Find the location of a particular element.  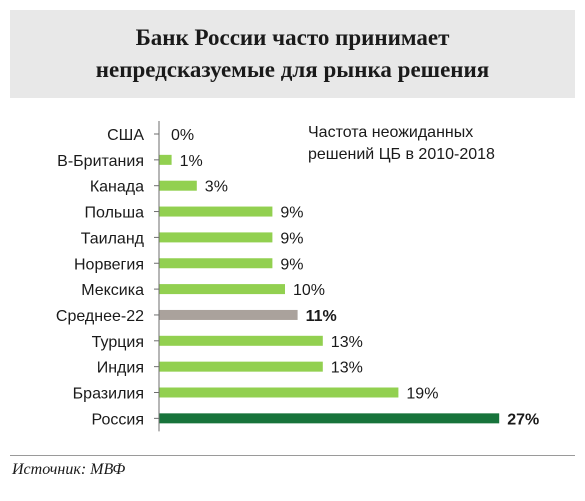

category-label: Бразилия is located at coordinates (108, 394).